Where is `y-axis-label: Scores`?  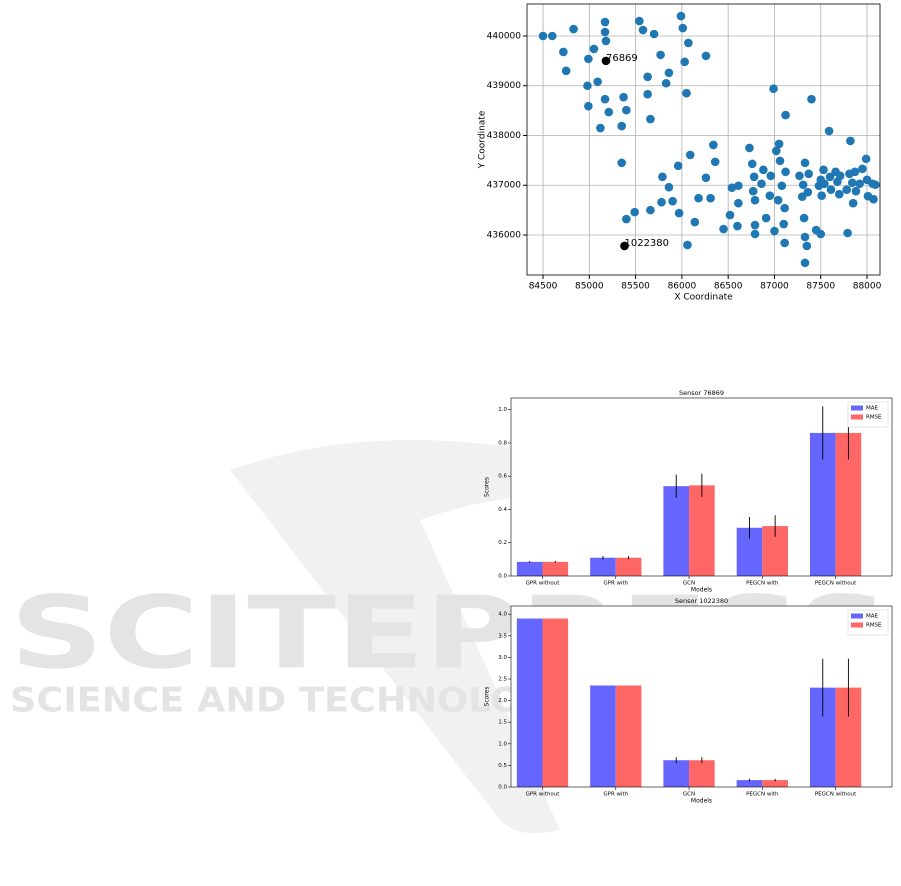
y-axis-label: Scores is located at coordinates (487, 487).